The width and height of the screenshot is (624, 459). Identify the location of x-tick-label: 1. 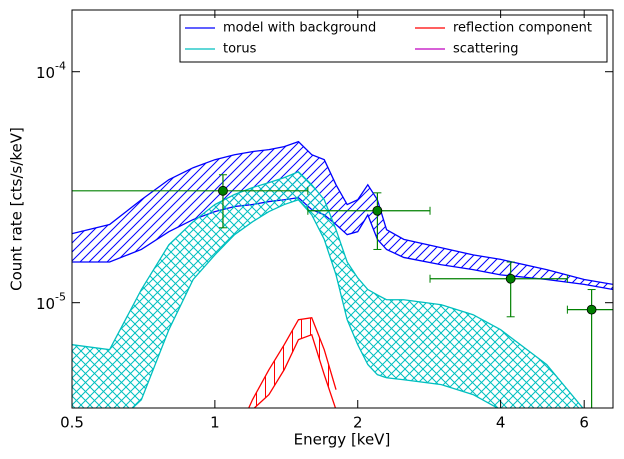
(215, 423).